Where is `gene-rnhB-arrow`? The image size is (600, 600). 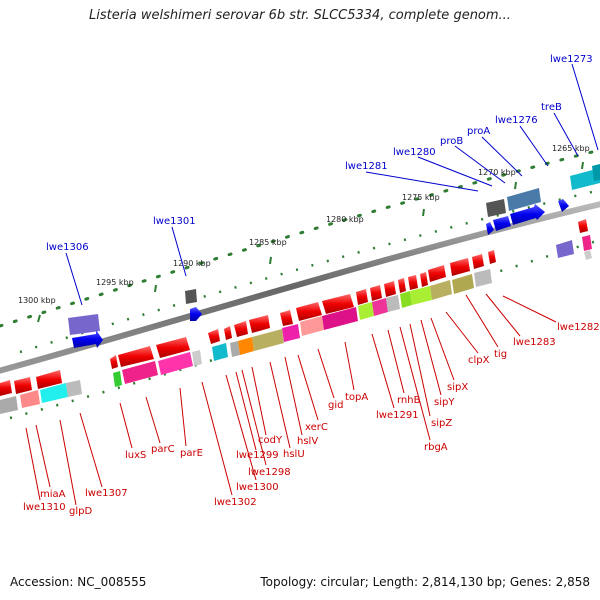 gene-rnhB-arrow is located at coordinates (376, 293).